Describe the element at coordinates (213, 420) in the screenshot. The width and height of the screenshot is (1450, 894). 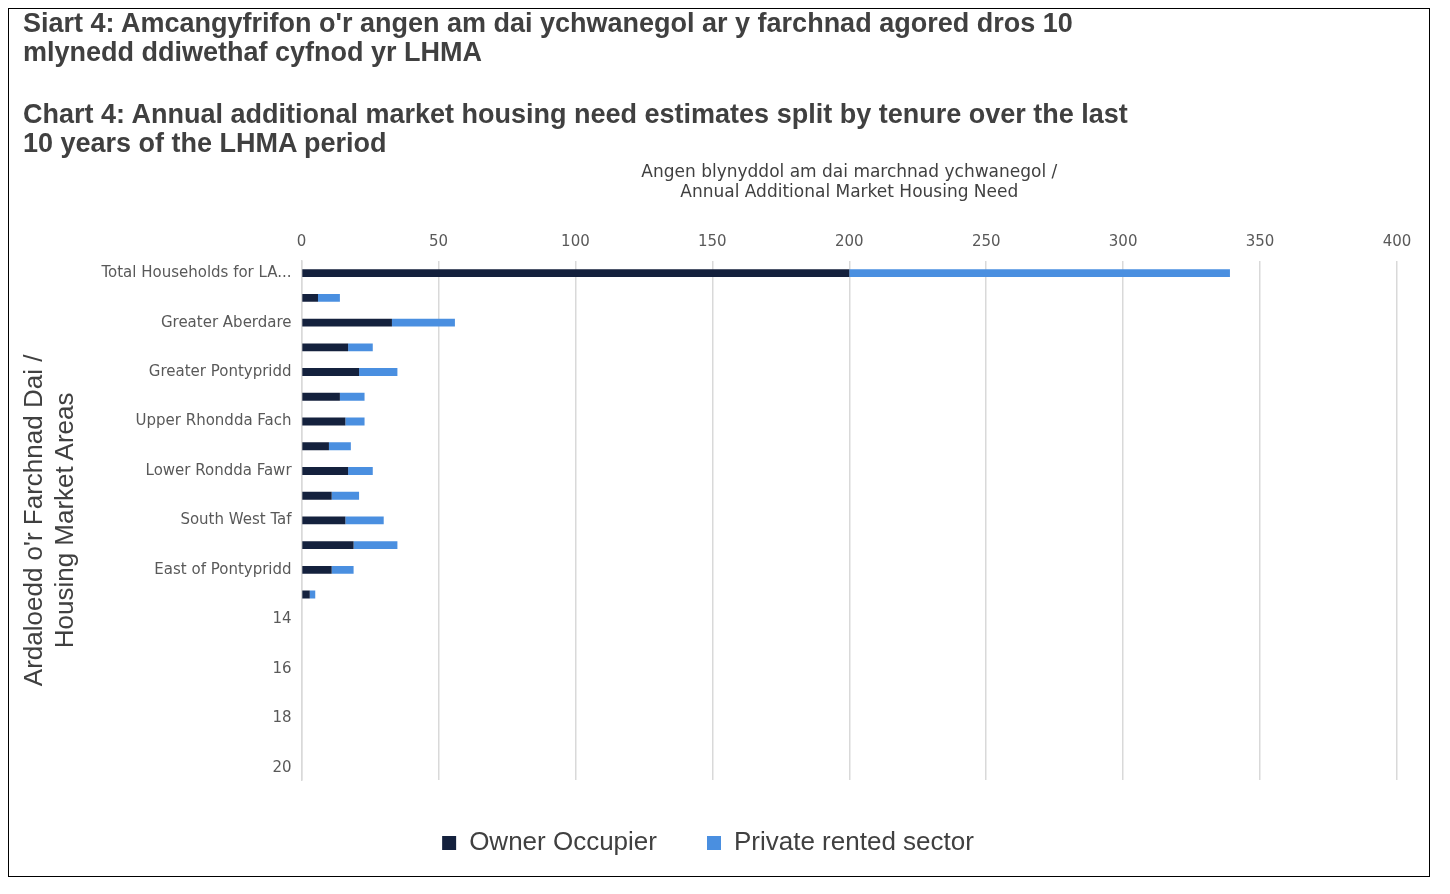
I see `y-tick-label: Upper Rhondda Fach` at that location.